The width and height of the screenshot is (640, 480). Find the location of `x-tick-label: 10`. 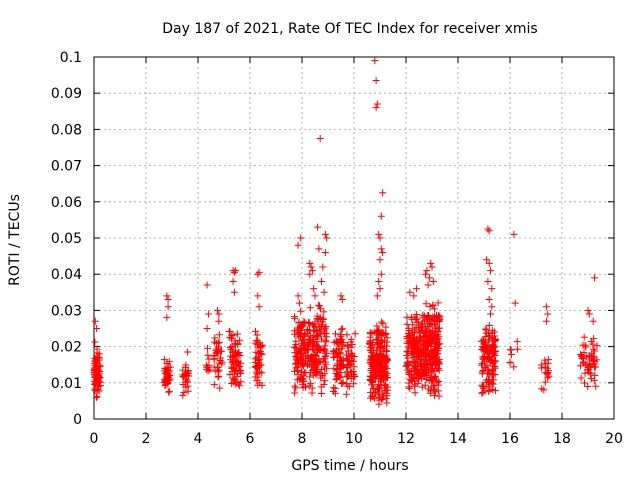

x-tick-label: 10 is located at coordinates (354, 439).